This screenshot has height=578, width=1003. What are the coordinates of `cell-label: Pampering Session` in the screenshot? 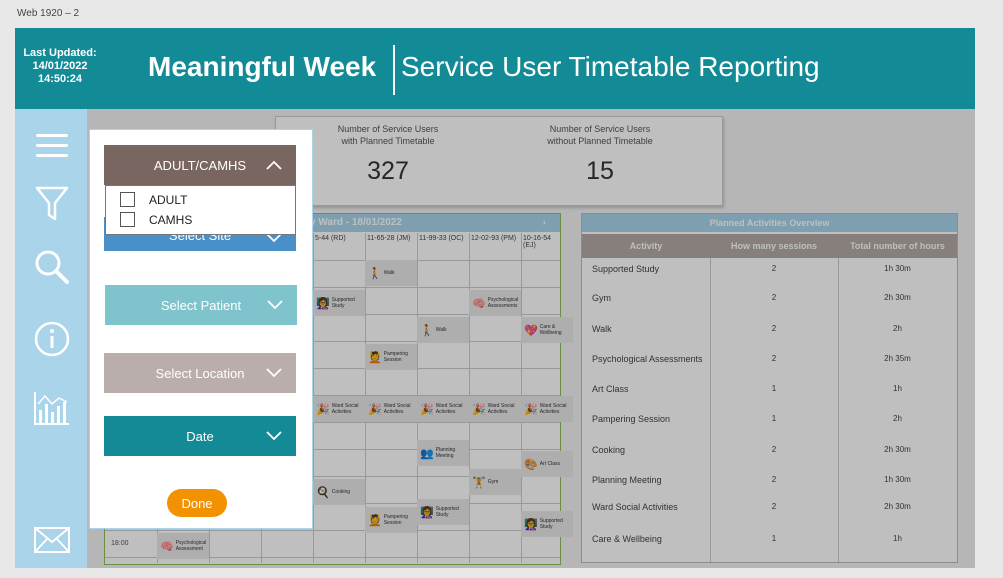 It's located at (395, 357).